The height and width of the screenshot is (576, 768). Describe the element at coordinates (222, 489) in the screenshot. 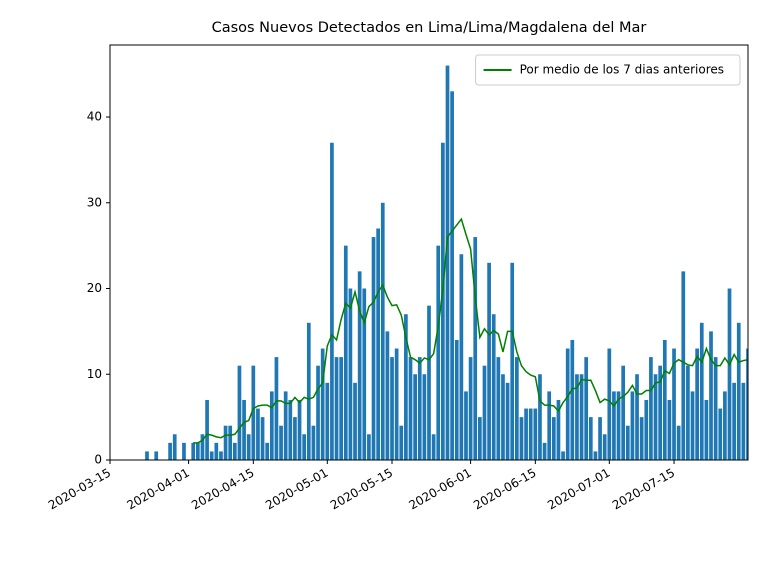

I see `x-tick-label: 2020-04-15` at that location.